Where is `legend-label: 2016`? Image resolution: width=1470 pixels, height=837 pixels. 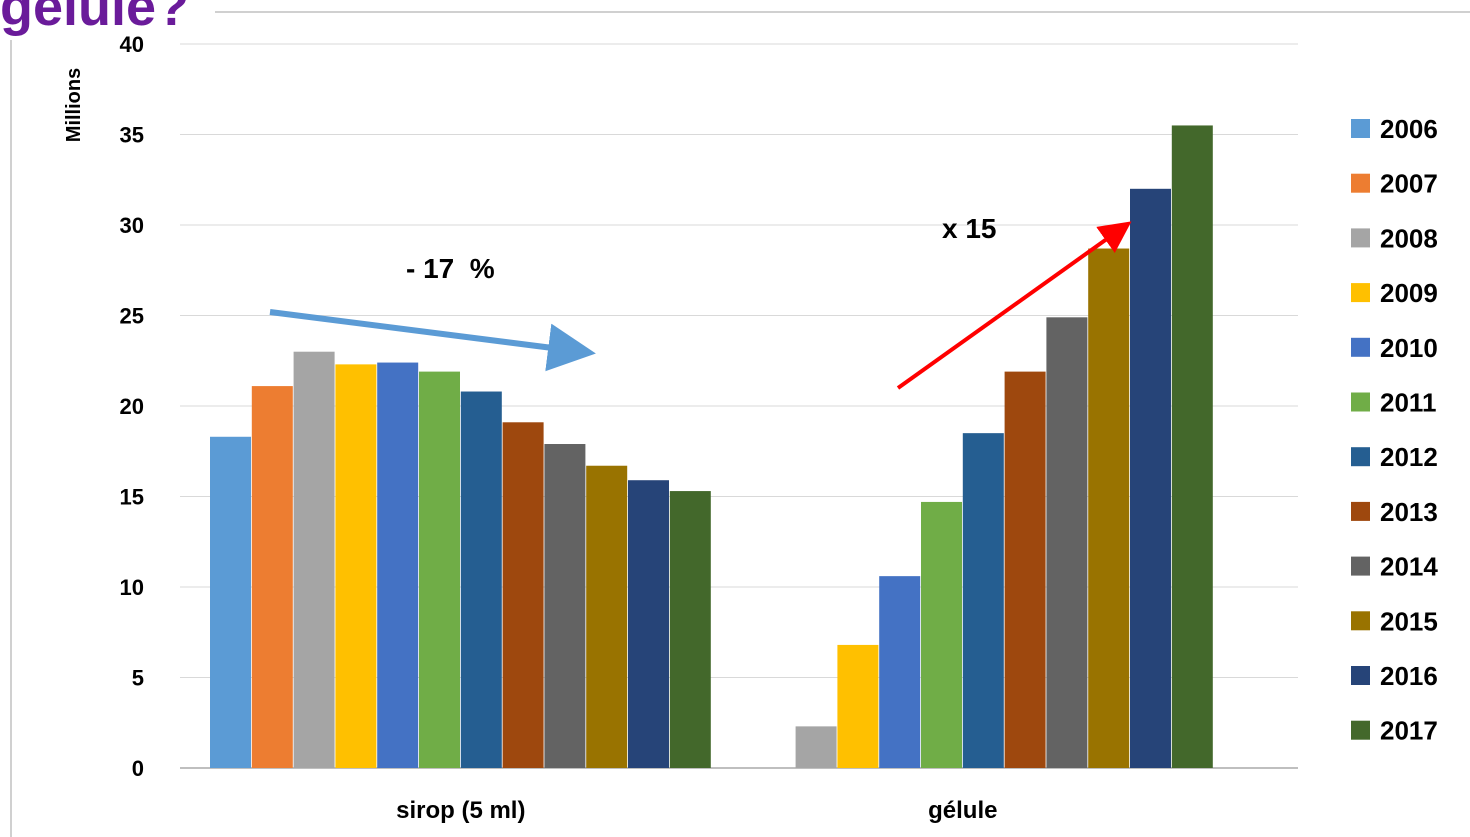 legend-label: 2016 is located at coordinates (1409, 676).